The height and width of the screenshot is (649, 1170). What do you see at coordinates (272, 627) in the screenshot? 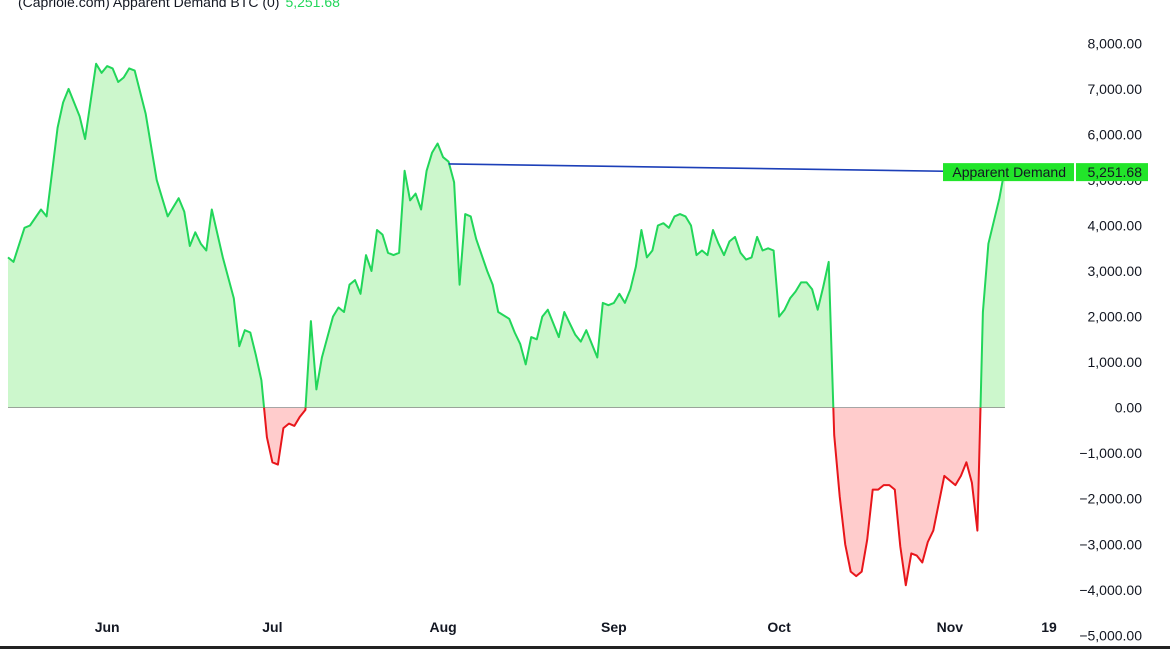
I see `x-tick-label: Jul` at bounding box center [272, 627].